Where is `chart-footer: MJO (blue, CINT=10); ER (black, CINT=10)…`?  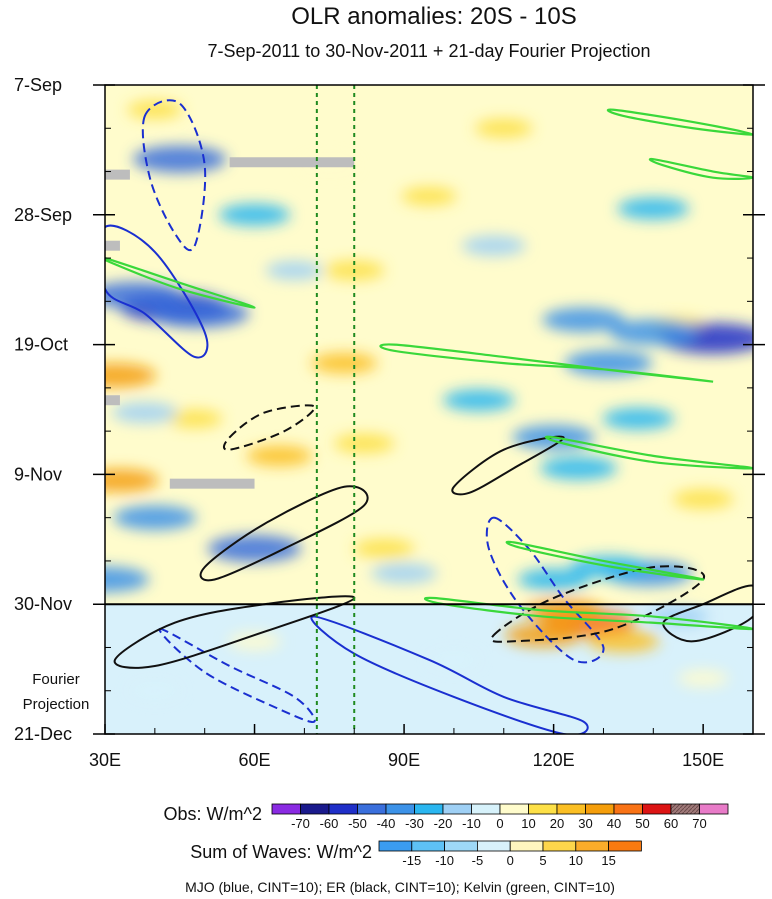 chart-footer: MJO (blue, CINT=10); ER (black, CINT=10)… is located at coordinates (400, 887).